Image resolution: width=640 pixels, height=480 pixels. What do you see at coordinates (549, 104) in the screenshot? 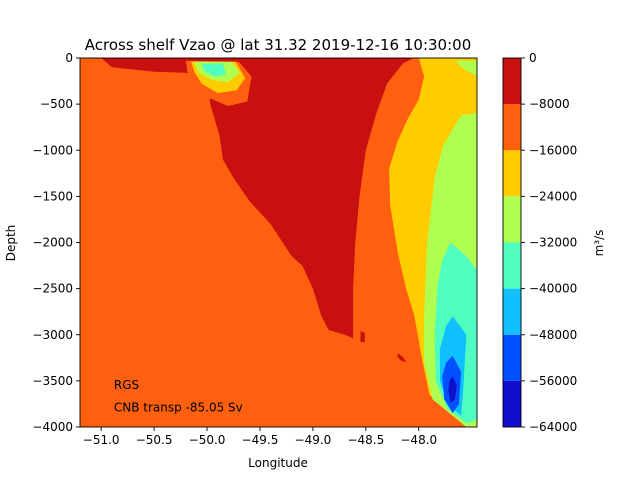
I see `colorbar-tick-label-7: −8000` at bounding box center [549, 104].